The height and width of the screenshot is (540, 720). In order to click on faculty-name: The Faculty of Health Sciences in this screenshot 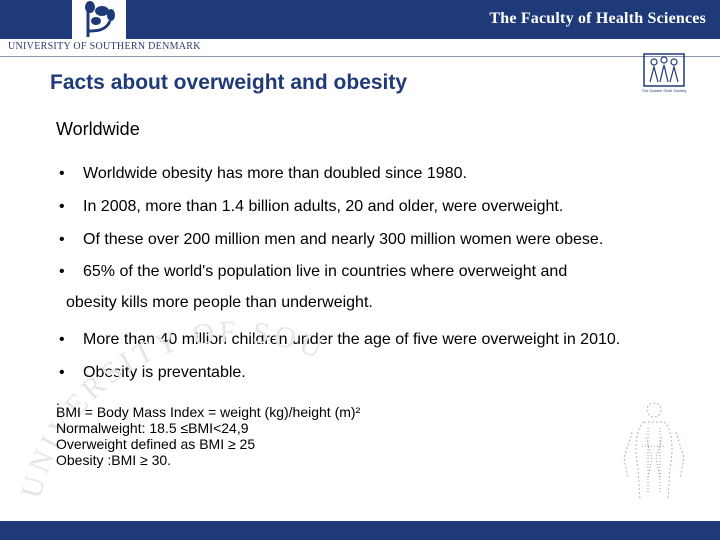, I will do `click(597, 18)`.